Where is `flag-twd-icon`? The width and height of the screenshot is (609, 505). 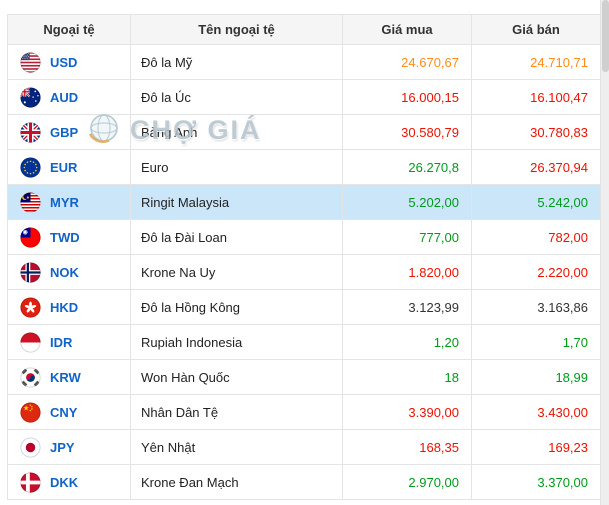 flag-twd-icon is located at coordinates (30, 237).